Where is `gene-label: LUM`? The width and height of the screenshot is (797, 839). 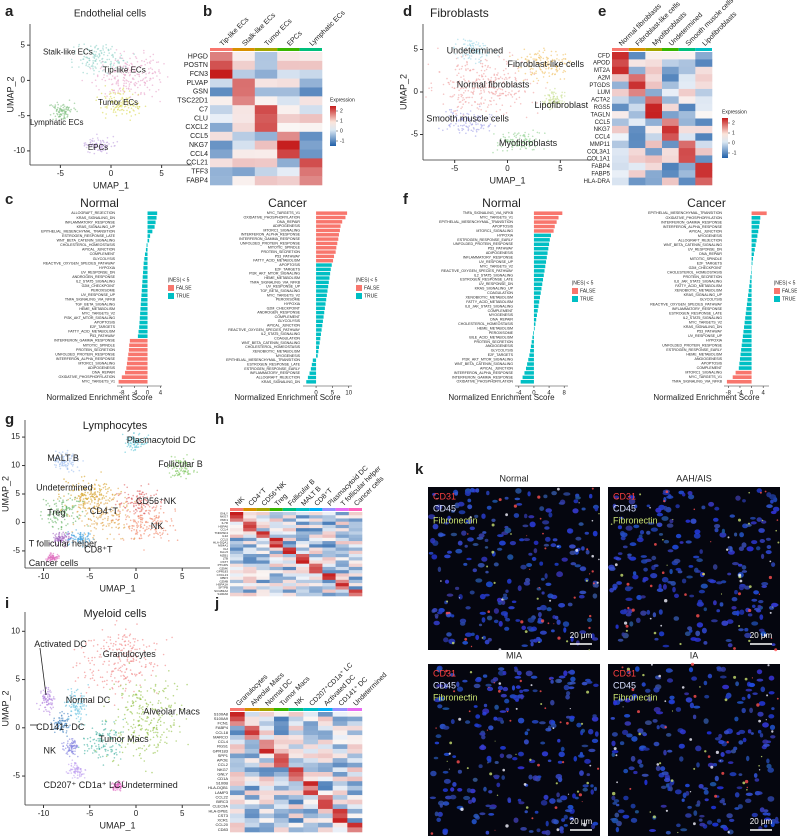 gene-label: LUM is located at coordinates (603, 93).